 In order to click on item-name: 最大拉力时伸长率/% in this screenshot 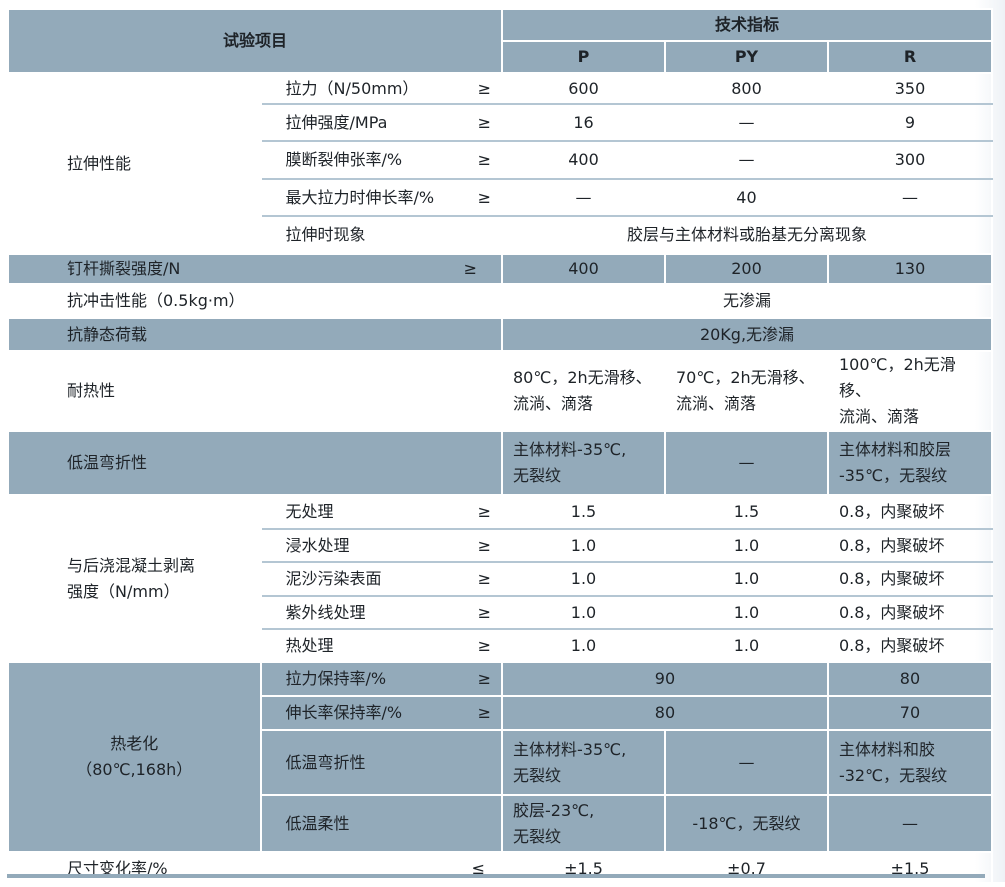, I will do `click(360, 197)`.